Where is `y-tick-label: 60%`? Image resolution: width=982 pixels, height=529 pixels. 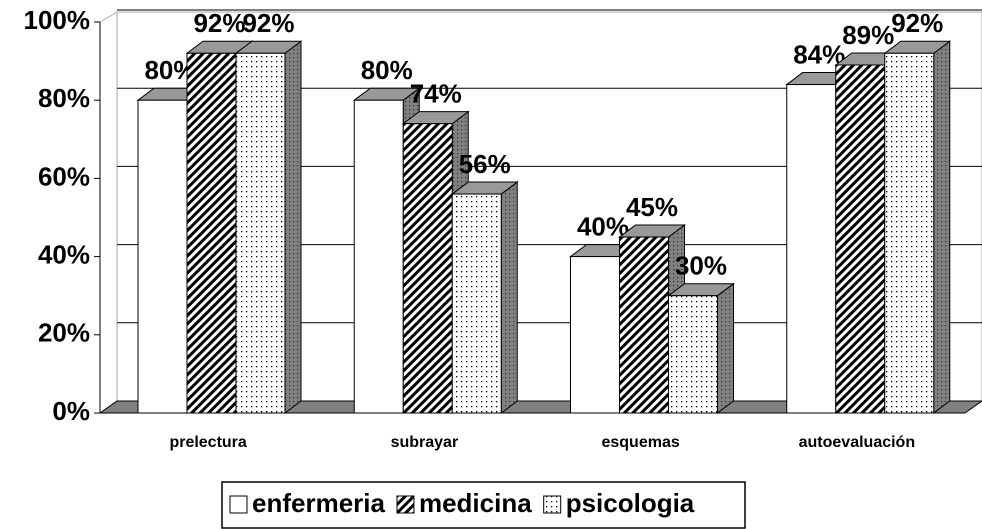
y-tick-label: 60% is located at coordinates (64, 176).